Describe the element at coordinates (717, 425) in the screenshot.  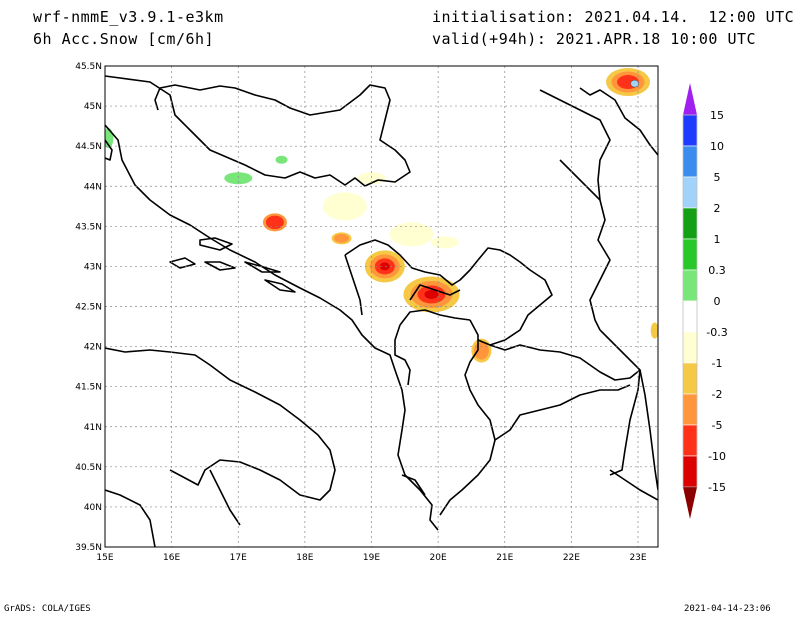
I see `colorbar-label: -5` at that location.